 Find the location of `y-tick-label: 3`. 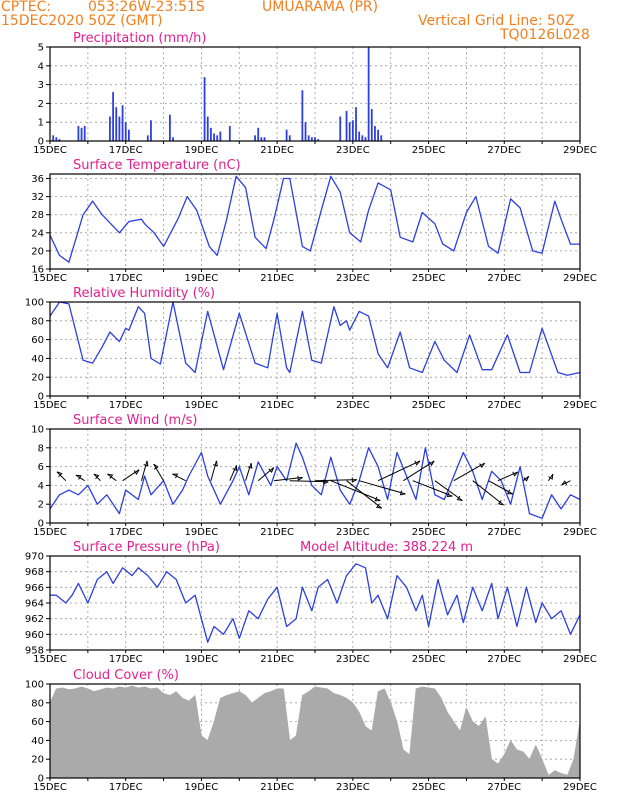

y-tick-label: 3 is located at coordinates (41, 85).